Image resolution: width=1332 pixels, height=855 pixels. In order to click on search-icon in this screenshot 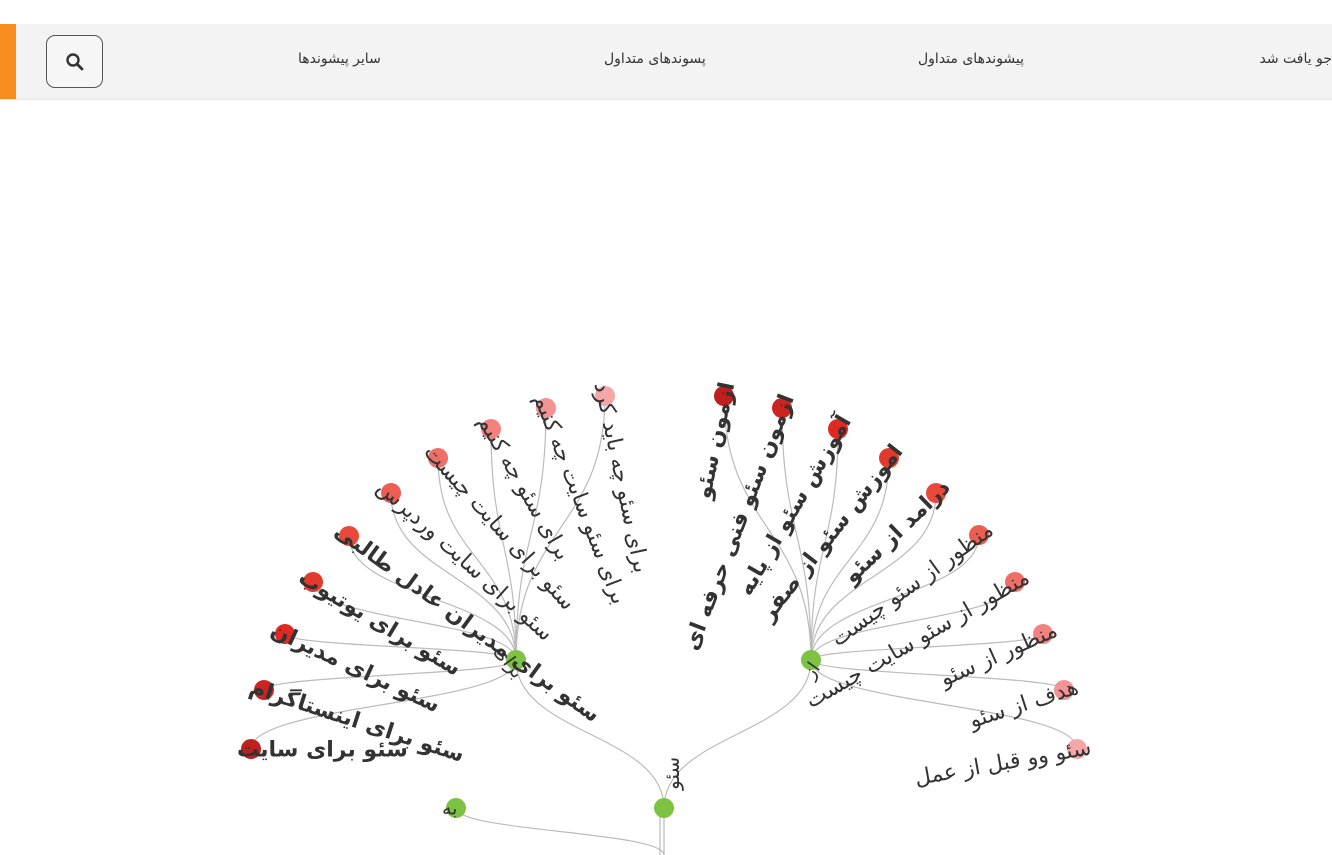, I will do `click(74, 61)`.